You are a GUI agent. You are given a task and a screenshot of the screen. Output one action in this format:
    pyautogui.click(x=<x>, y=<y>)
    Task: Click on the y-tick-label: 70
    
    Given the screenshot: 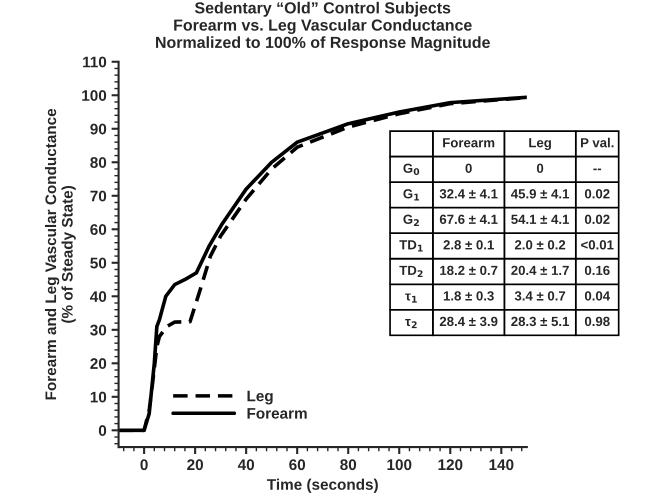 What is the action you would take?
    pyautogui.click(x=98, y=196)
    